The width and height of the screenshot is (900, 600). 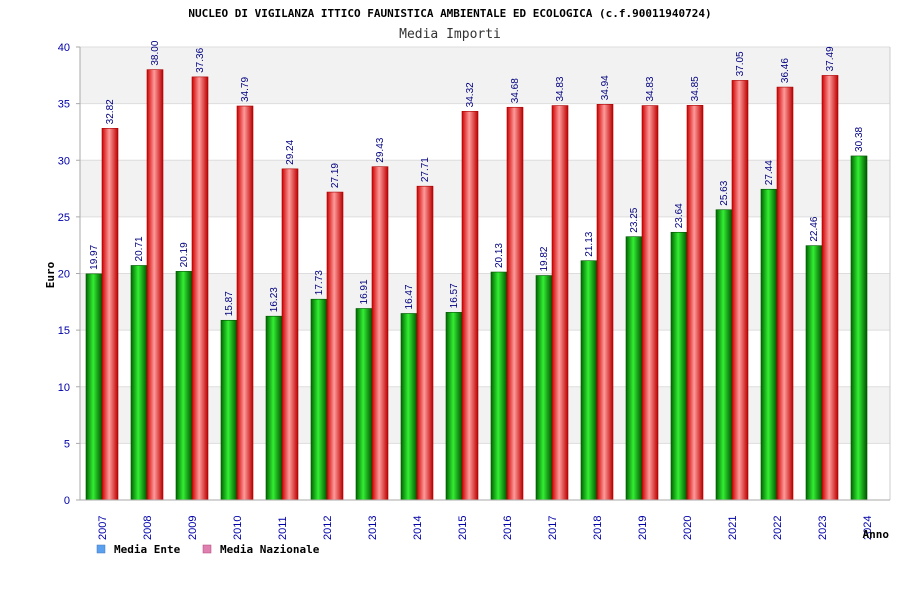 I want to click on bar-media-ente-2008, so click(x=139, y=383).